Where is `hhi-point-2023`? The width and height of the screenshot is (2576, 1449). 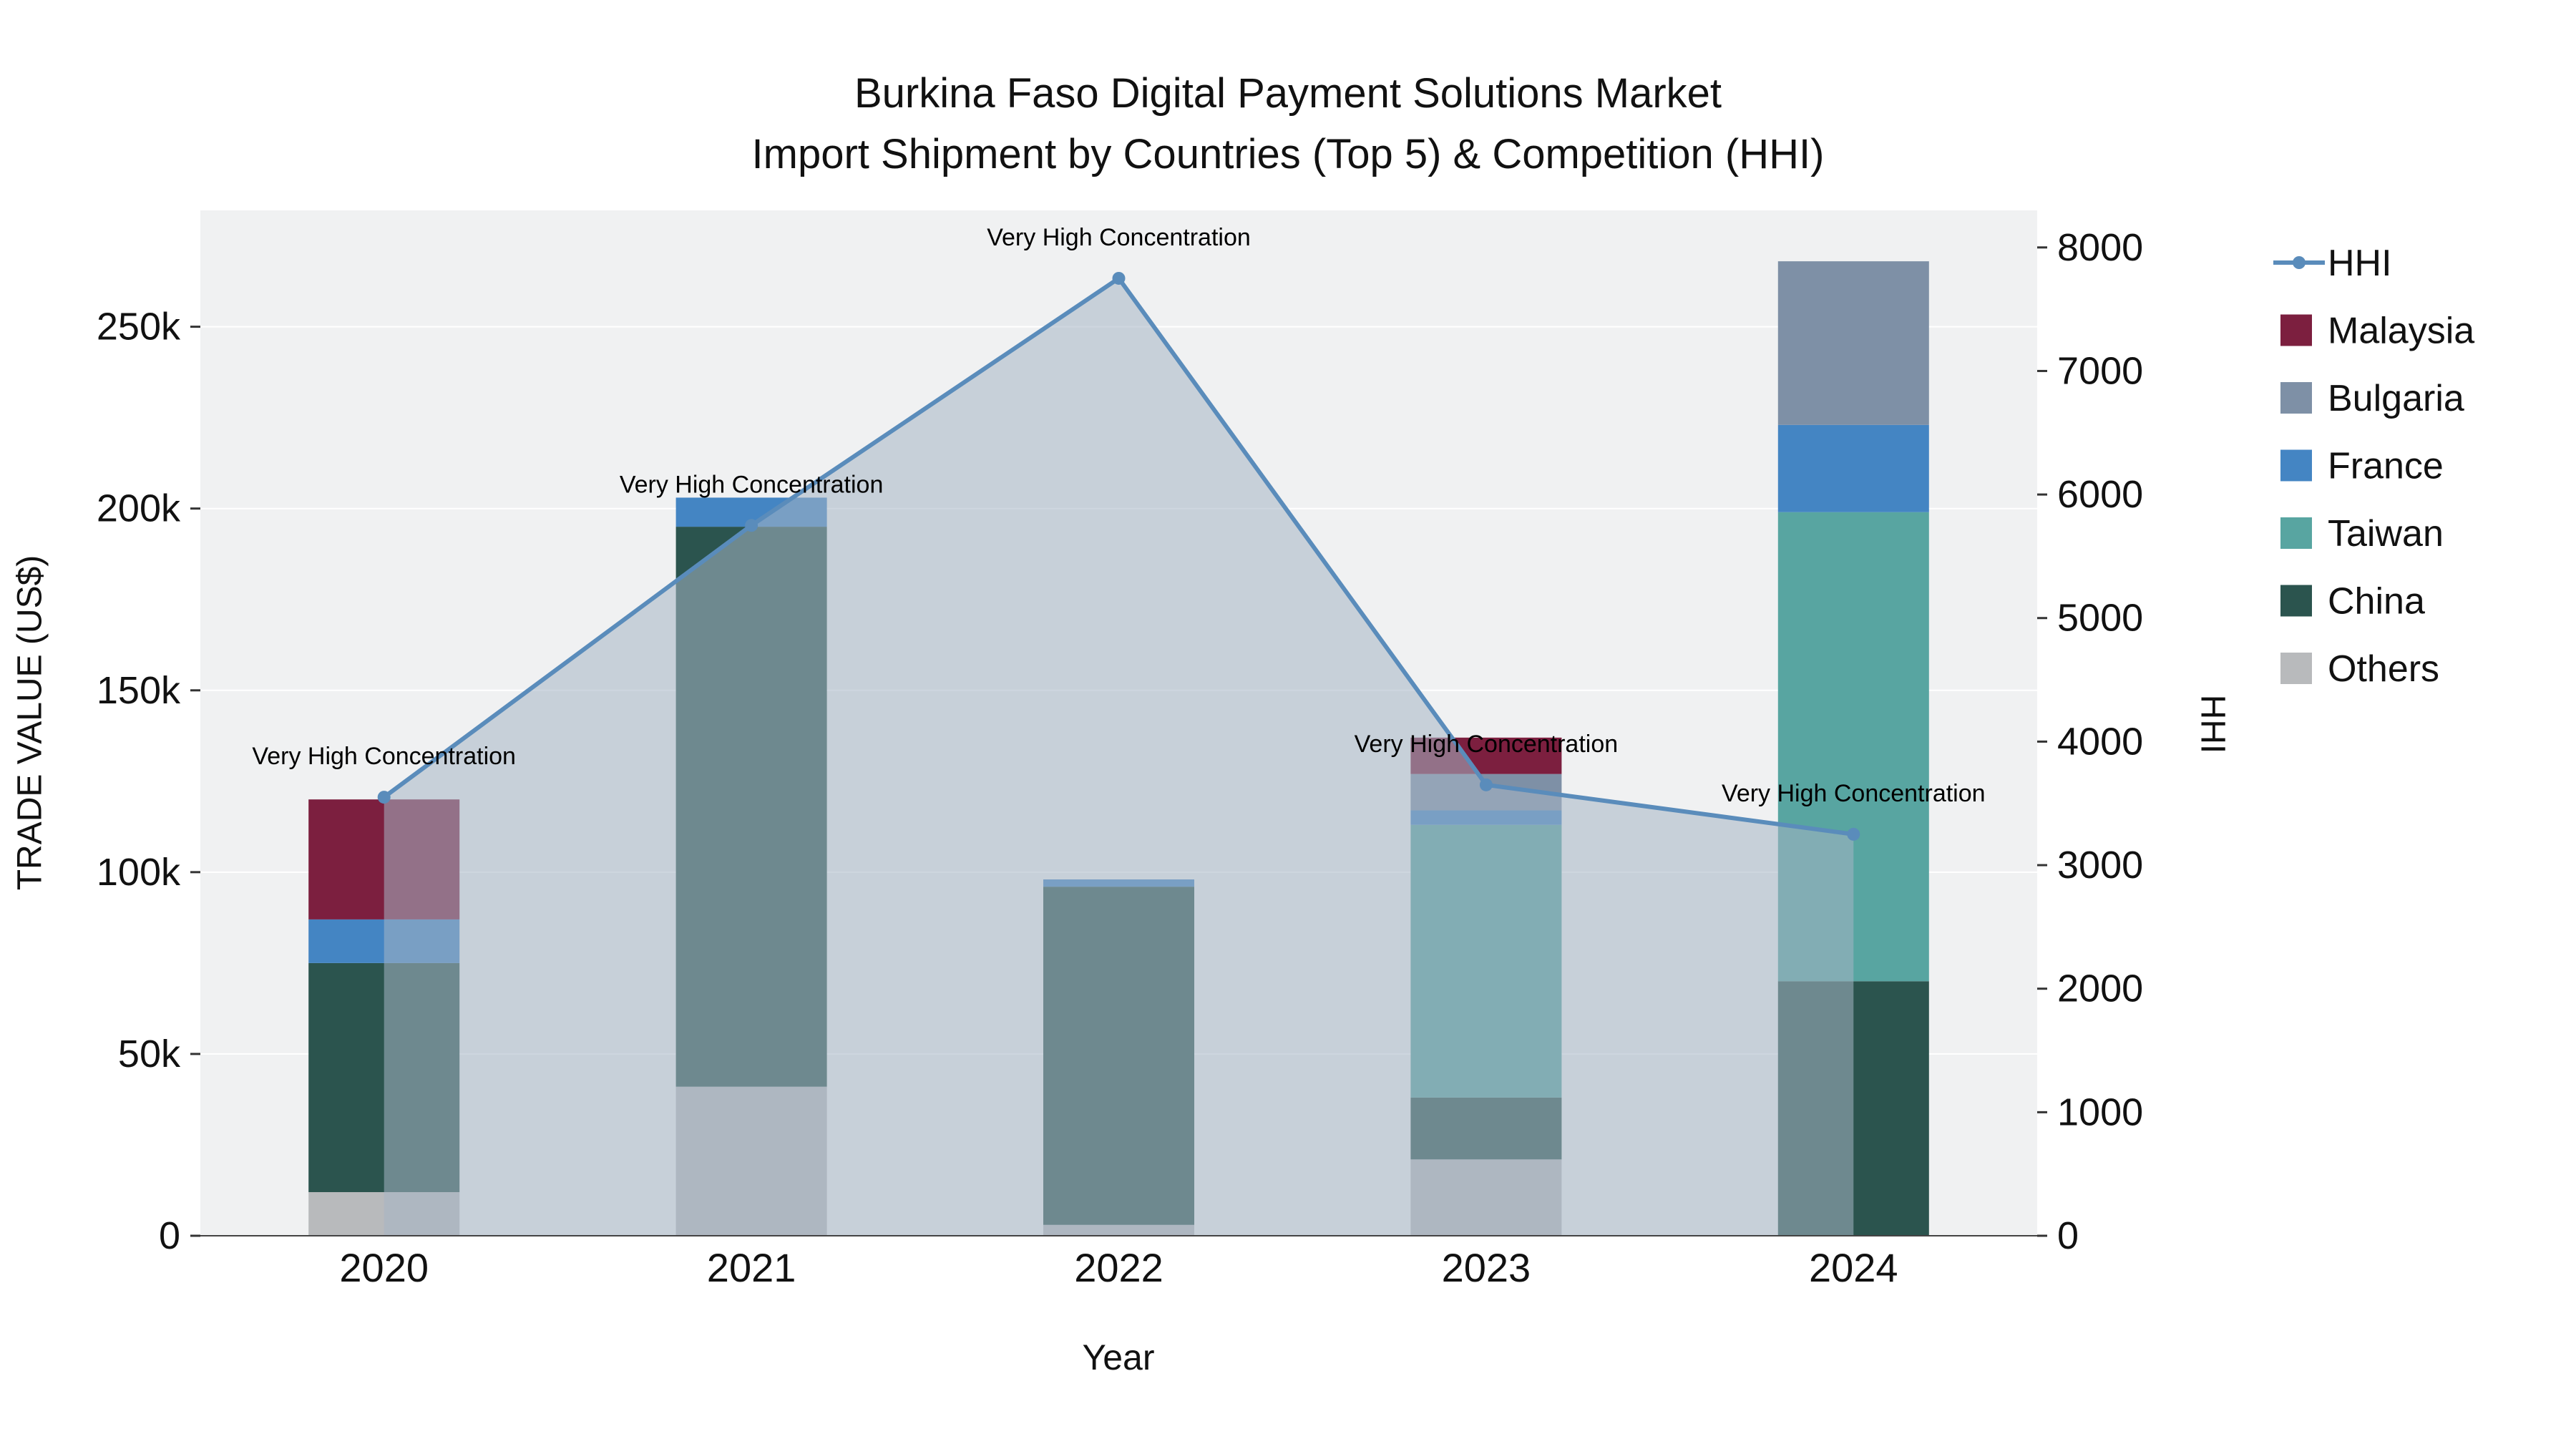 hhi-point-2023 is located at coordinates (1486, 784).